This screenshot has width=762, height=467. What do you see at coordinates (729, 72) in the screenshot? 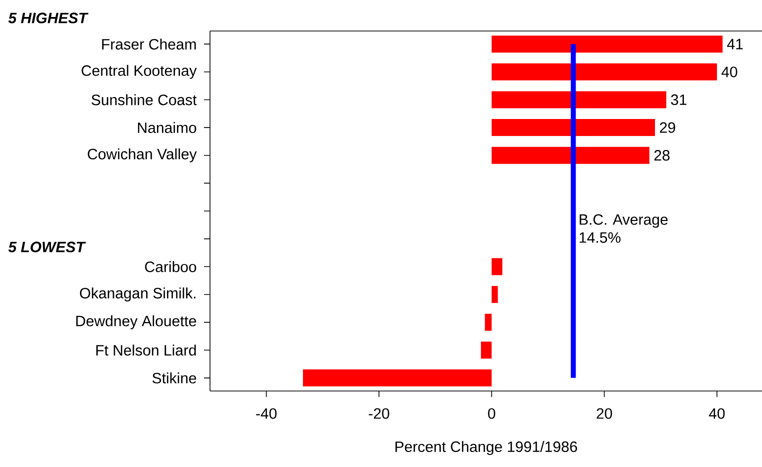
I see `data-label: 40` at bounding box center [729, 72].